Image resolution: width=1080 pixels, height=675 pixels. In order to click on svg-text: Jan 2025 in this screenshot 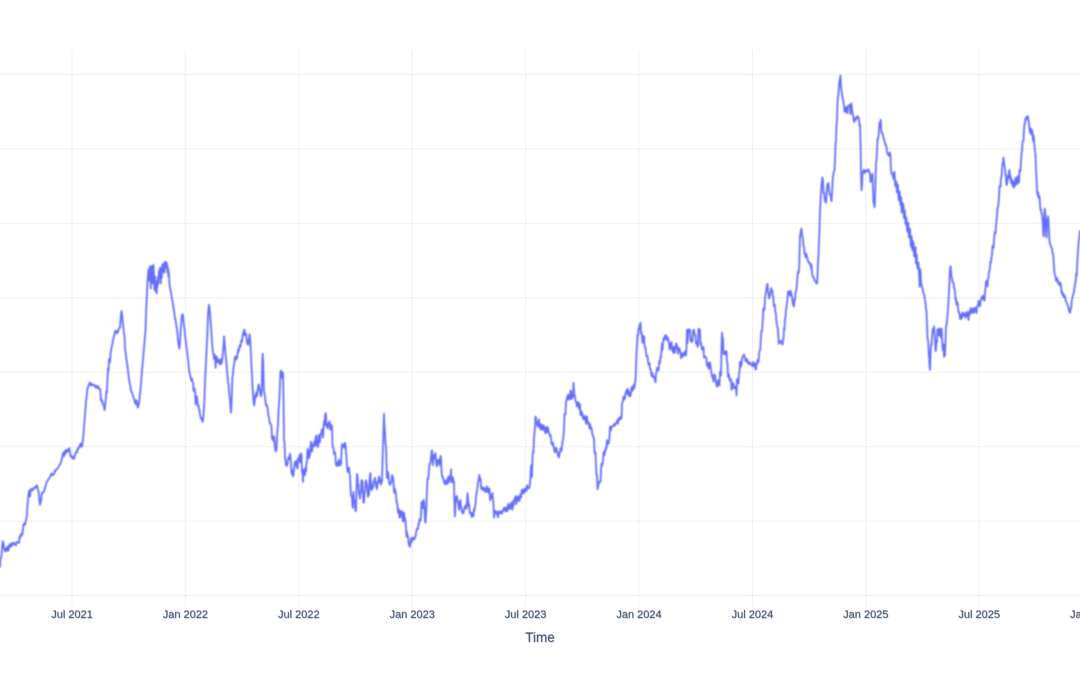, I will do `click(865, 615)`.